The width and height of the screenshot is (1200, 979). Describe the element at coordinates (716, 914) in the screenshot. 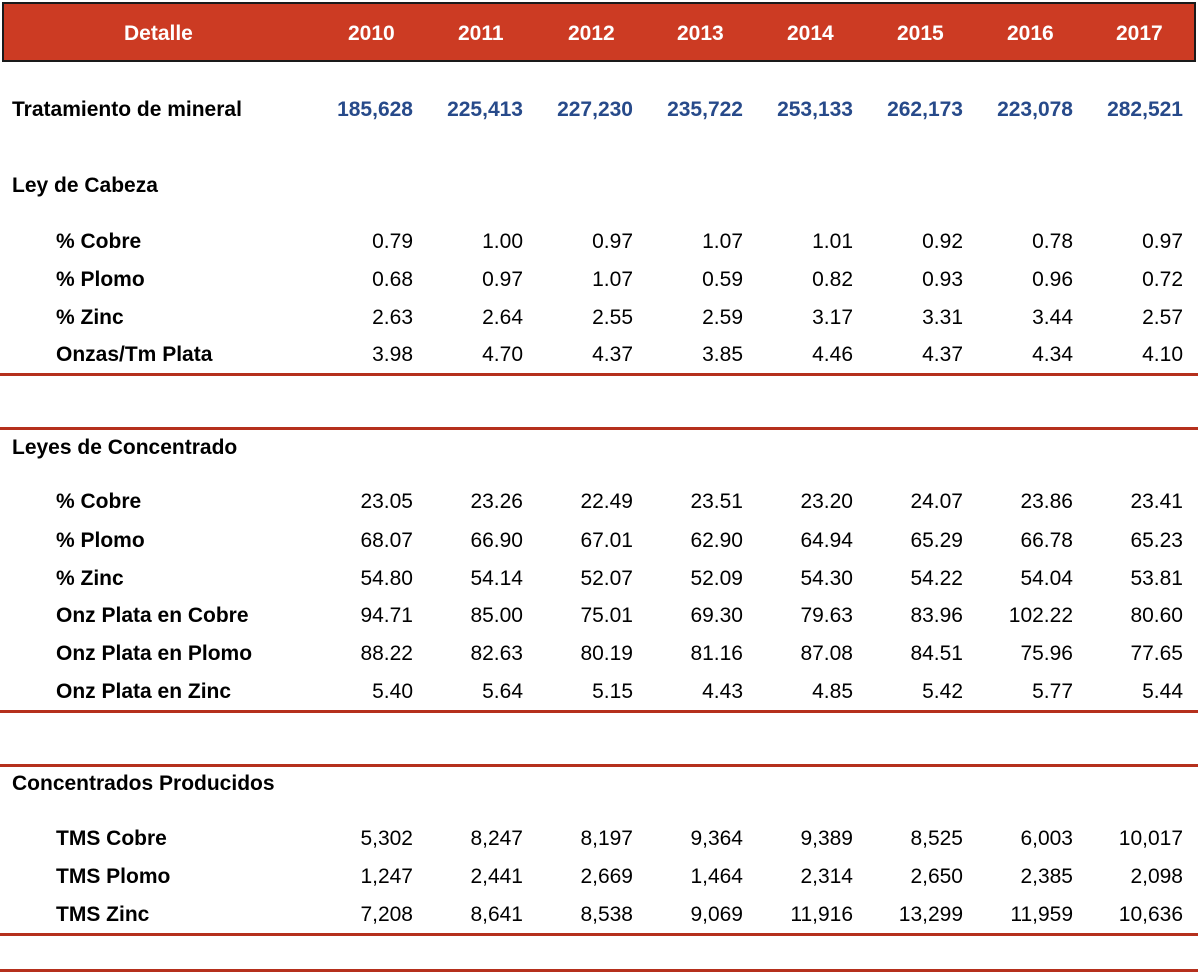

I see `value-cell: 9,069` at that location.